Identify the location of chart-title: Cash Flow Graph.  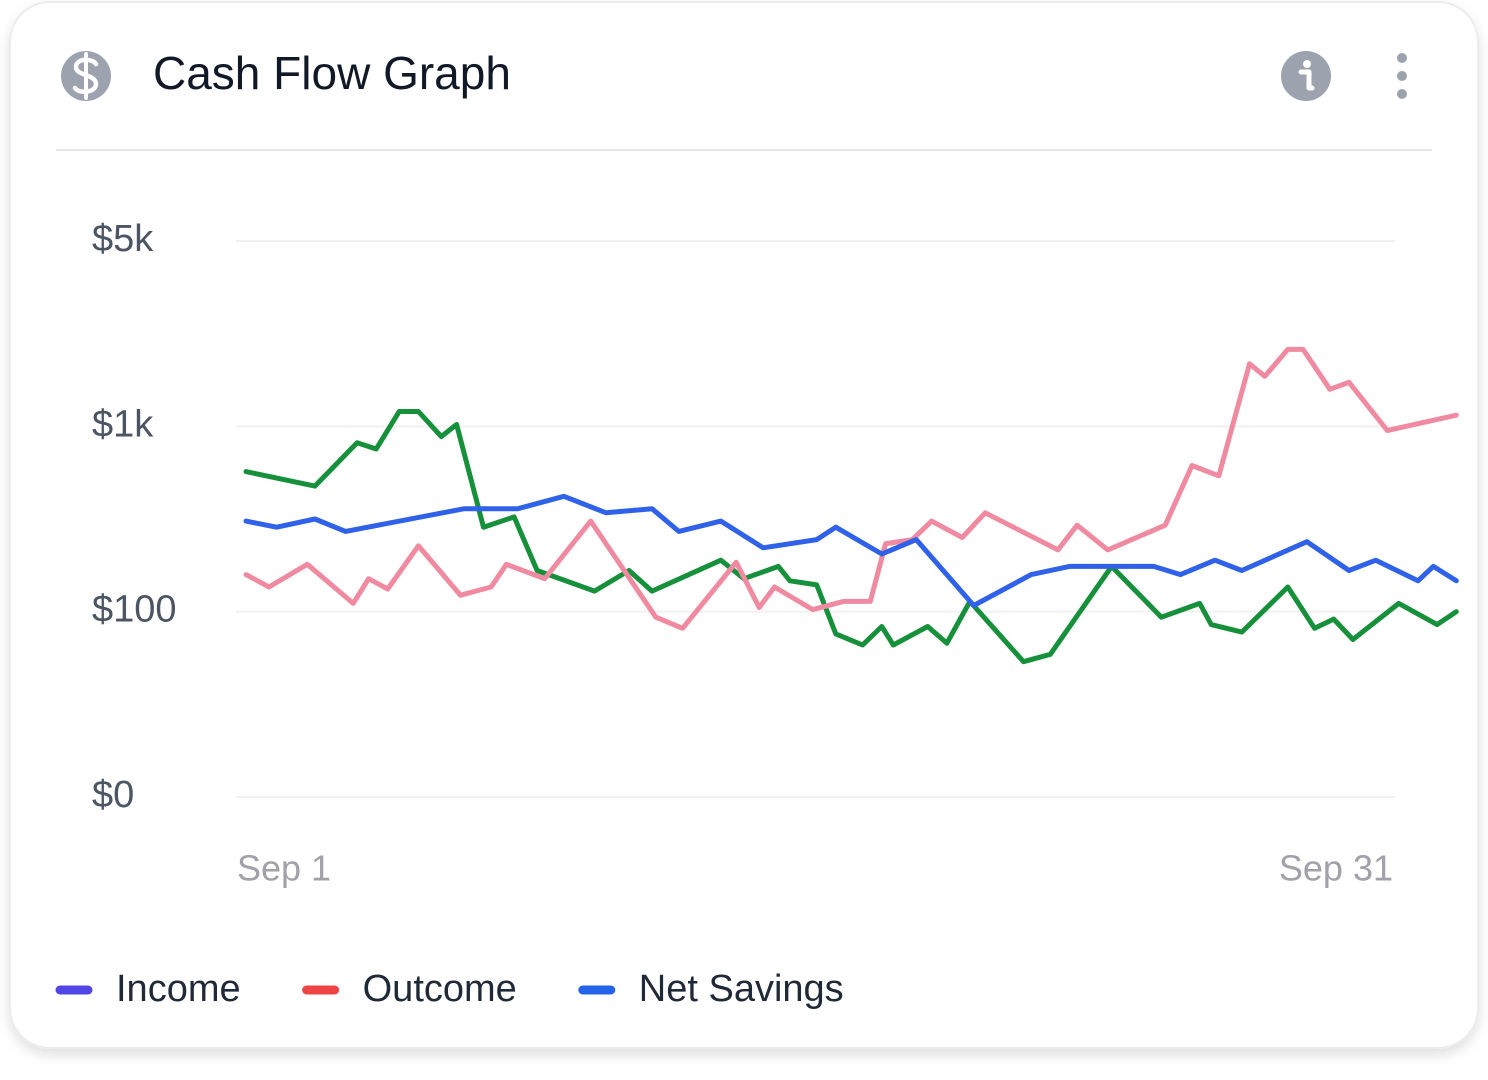
(332, 73).